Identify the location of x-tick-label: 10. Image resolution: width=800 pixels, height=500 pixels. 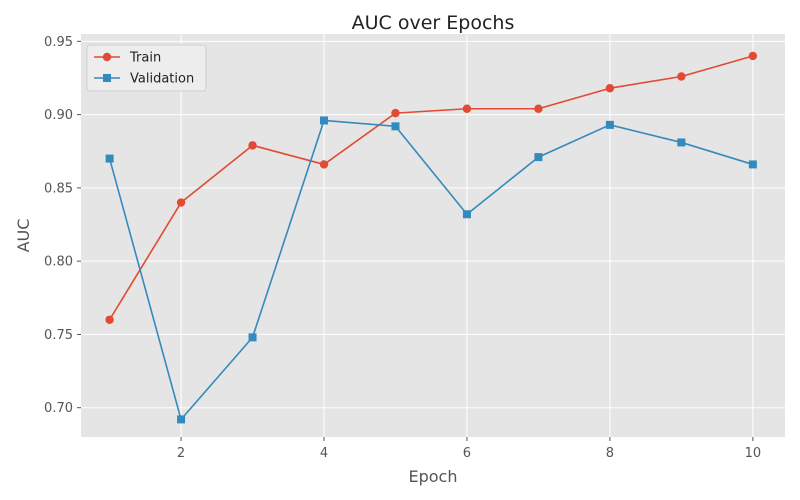
(753, 453).